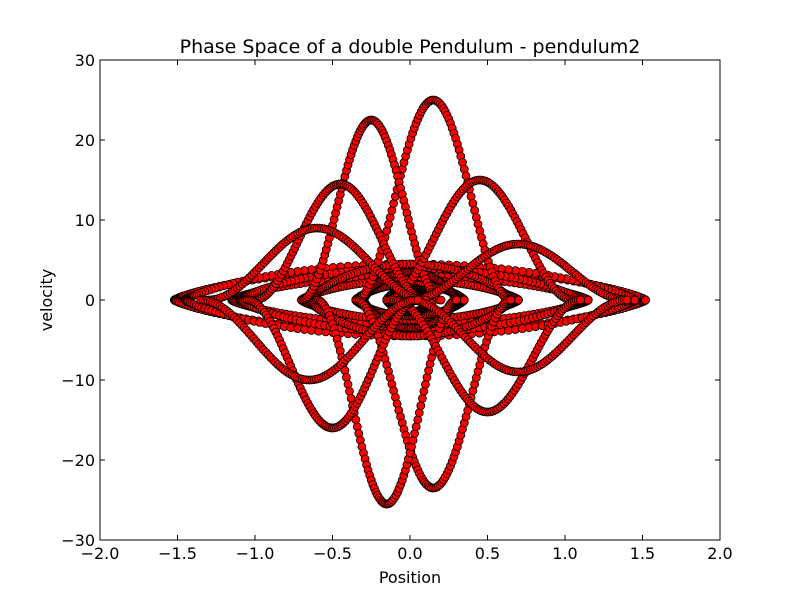 This screenshot has width=800, height=600. Describe the element at coordinates (78, 460) in the screenshot. I see `y-tick-label: −20` at that location.